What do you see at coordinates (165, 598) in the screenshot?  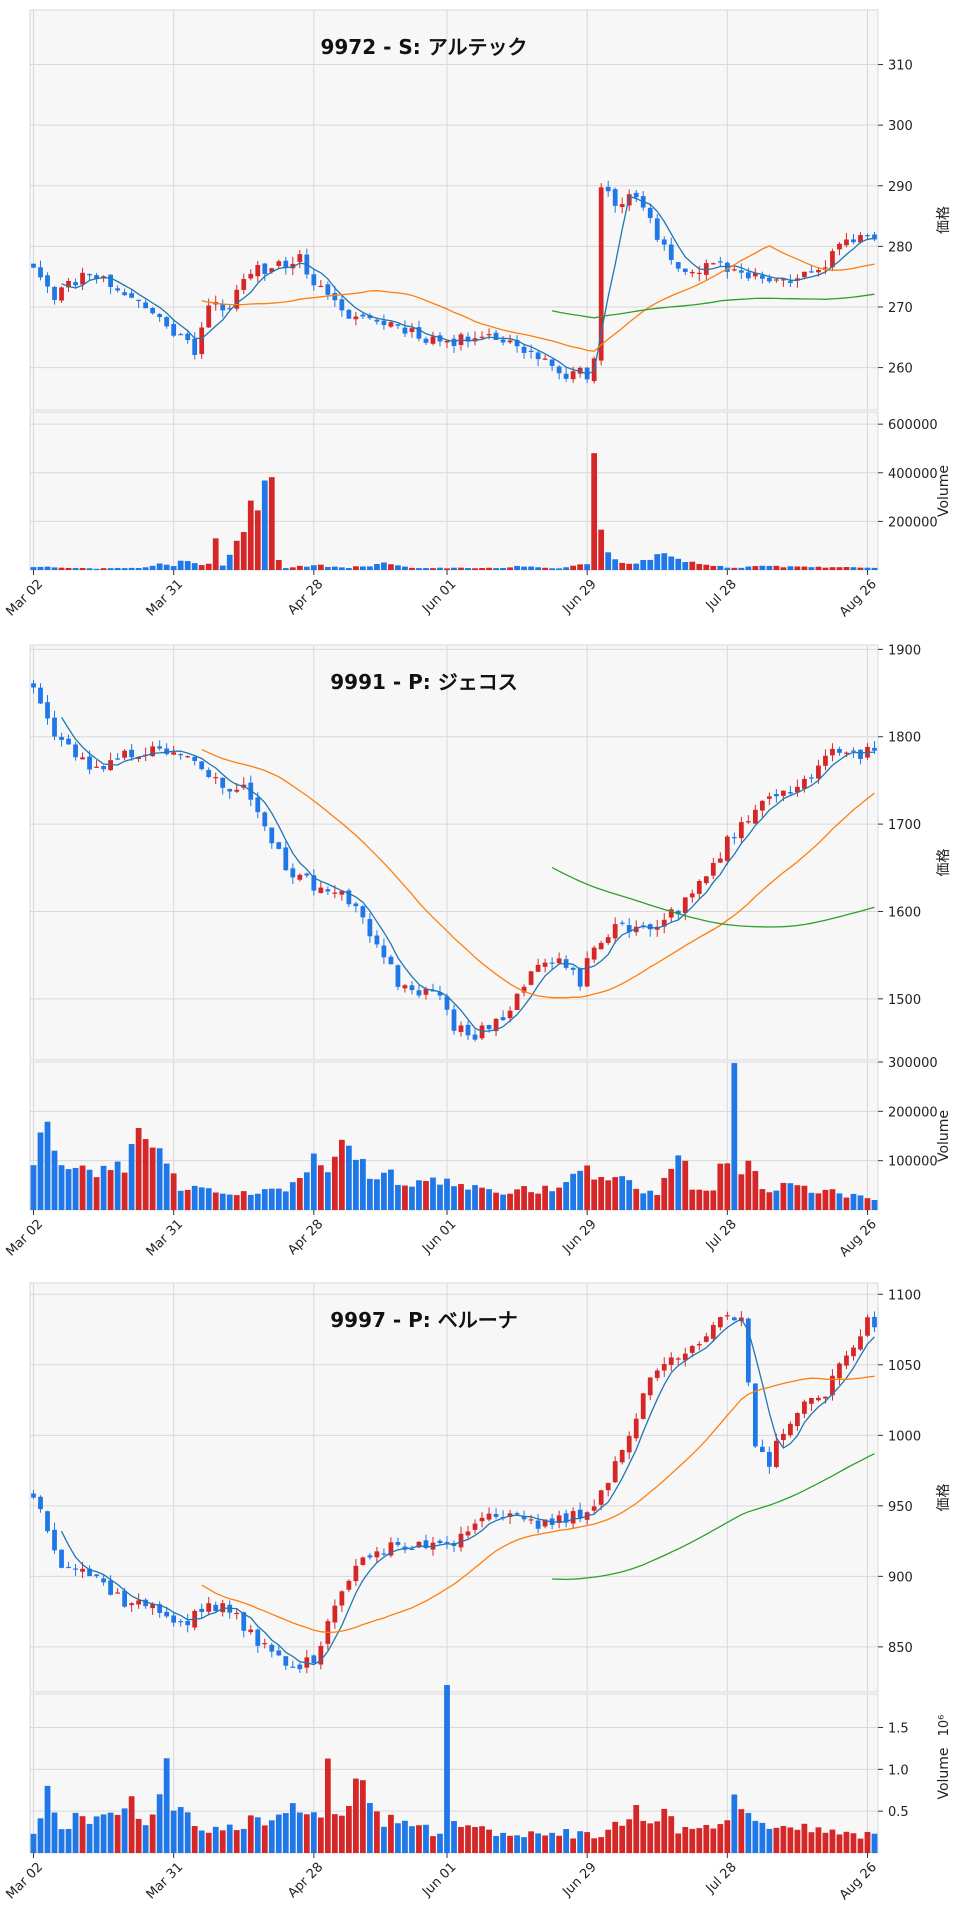 I see `x-tick-label: Mar 31` at bounding box center [165, 598].